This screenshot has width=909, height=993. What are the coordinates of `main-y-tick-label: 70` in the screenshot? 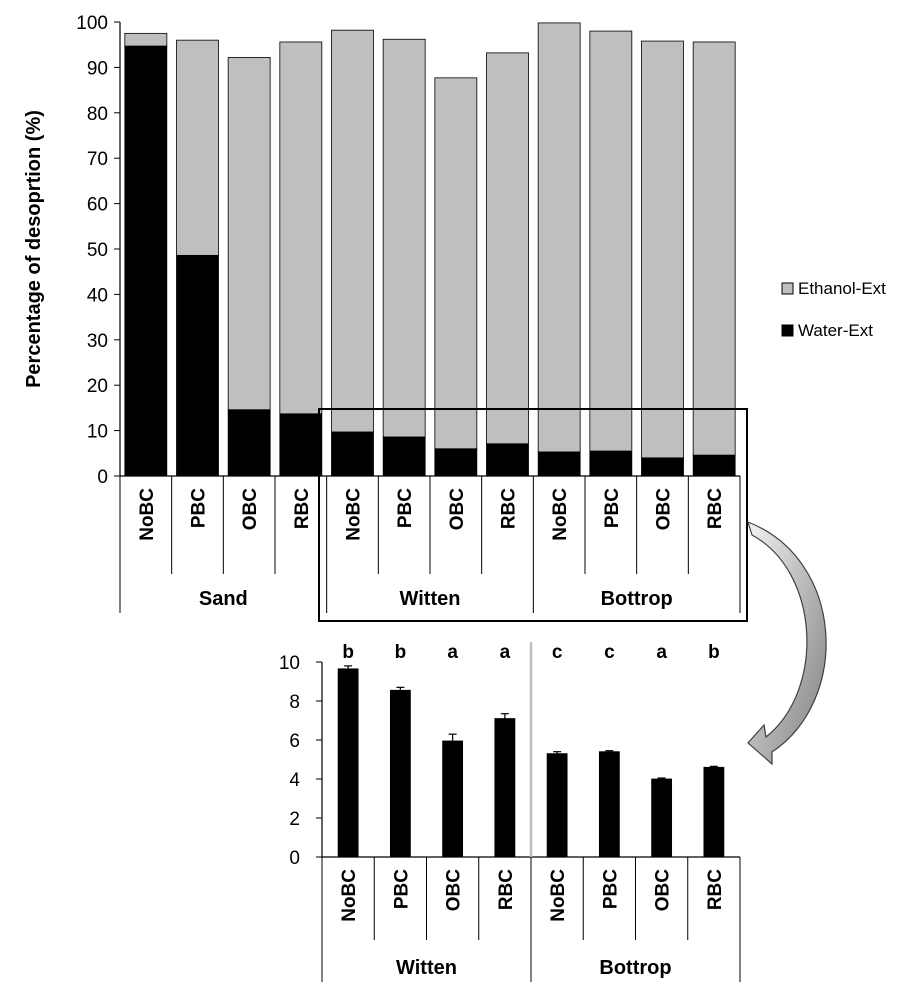 It's located at (97, 159).